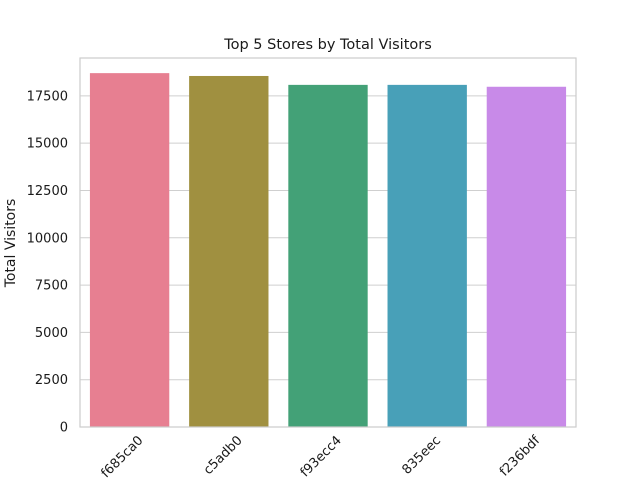  Describe the element at coordinates (229, 251) in the screenshot. I see `bar-c5adb0` at that location.